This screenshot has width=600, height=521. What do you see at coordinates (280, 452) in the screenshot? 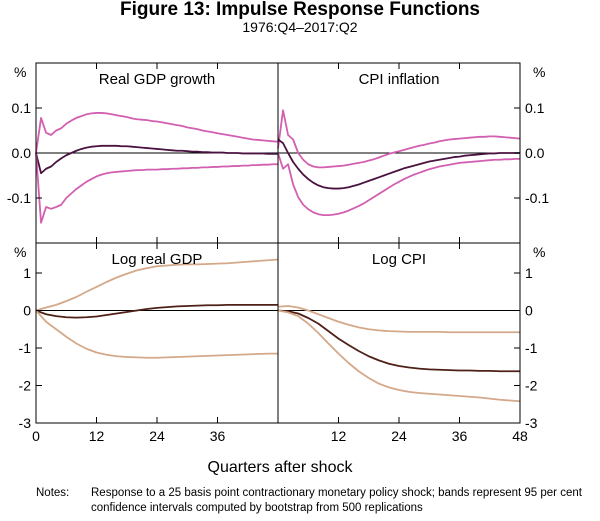
I see `chart-axis-labels: 0 12 24 36 12 24 36 48 Quarters after shock` at bounding box center [280, 452].